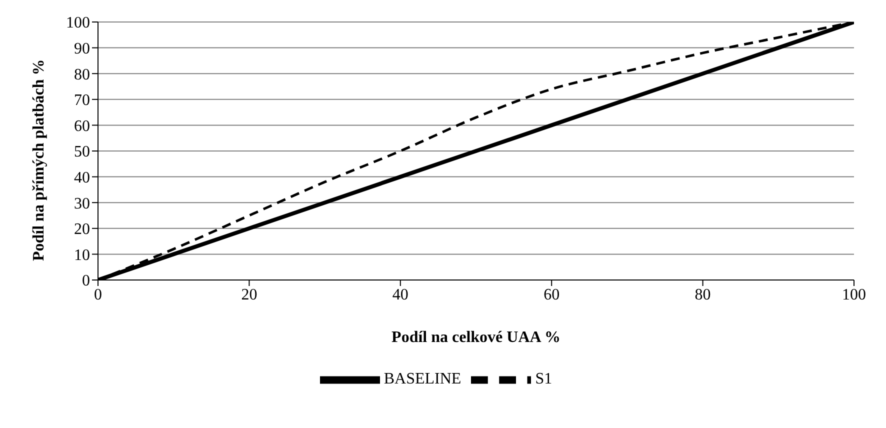 The image size is (886, 428). What do you see at coordinates (543, 379) in the screenshot?
I see `legend-label: S1` at bounding box center [543, 379].